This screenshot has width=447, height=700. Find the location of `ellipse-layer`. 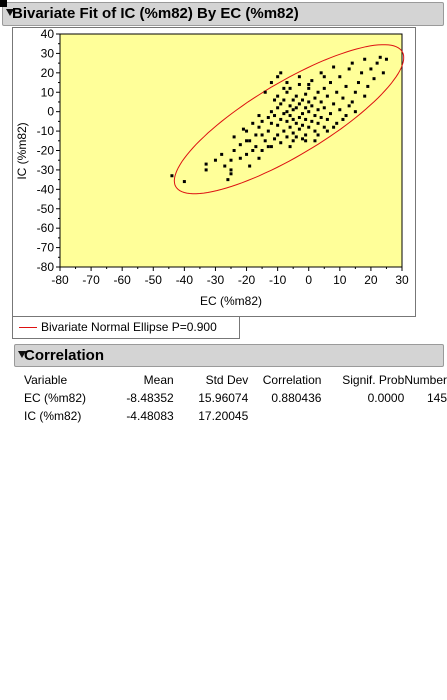

ellipse-layer is located at coordinates (289, 119).